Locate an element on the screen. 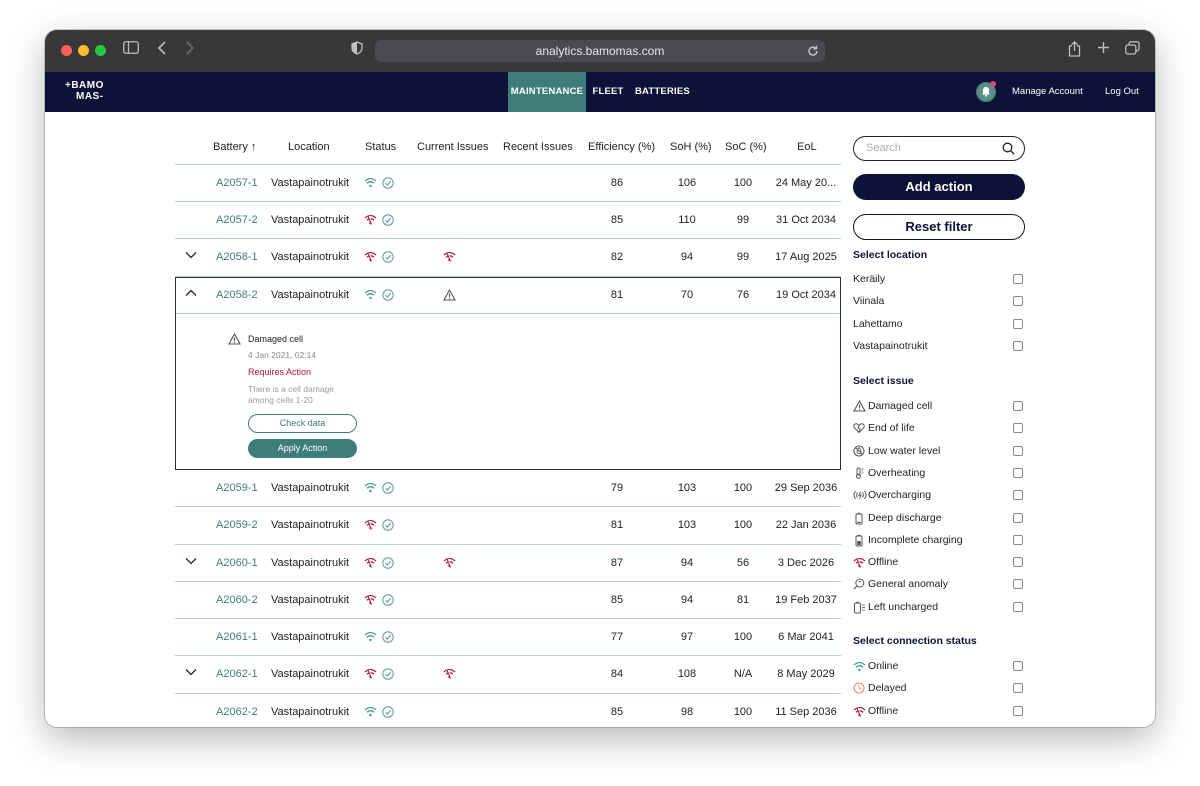 The height and width of the screenshot is (786, 1200). battery-id-link: A2060-2 is located at coordinates (237, 600).